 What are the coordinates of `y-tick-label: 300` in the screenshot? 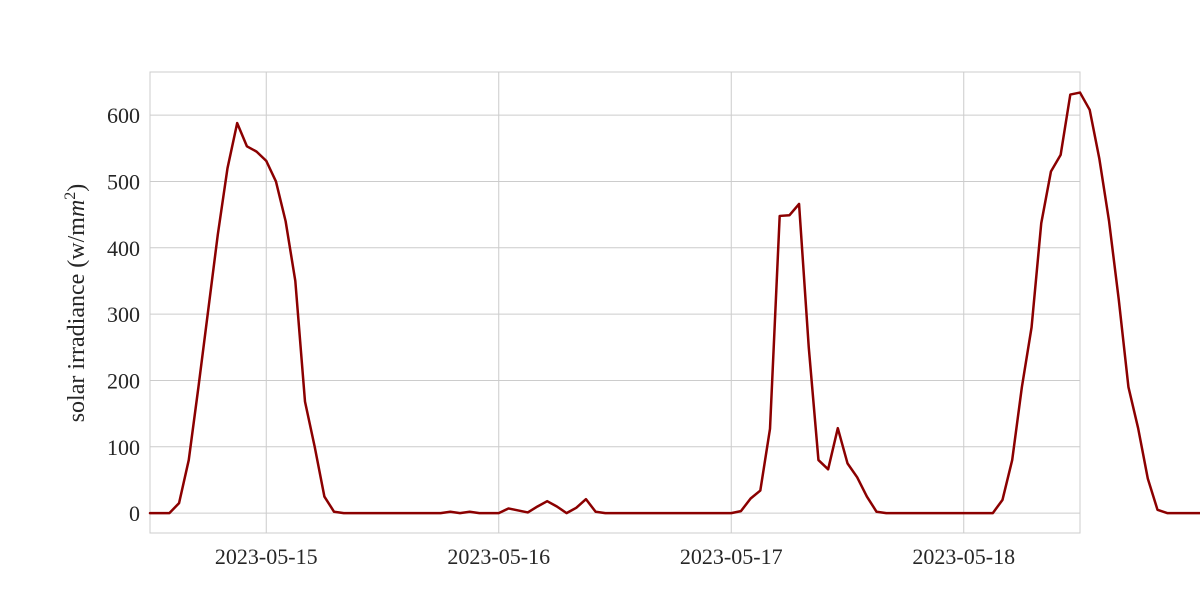 It's located at (123, 314).